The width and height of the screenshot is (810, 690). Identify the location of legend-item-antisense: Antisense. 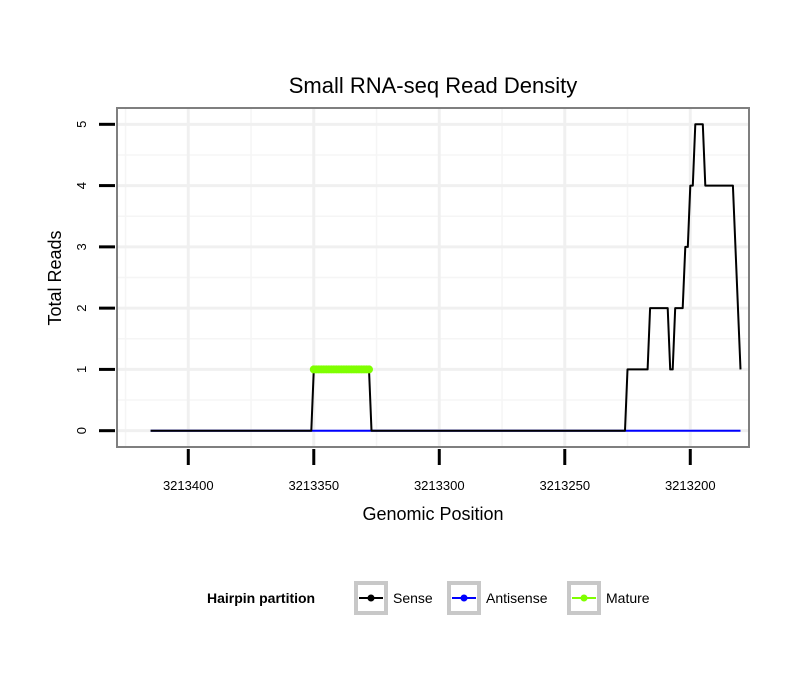
(497, 598).